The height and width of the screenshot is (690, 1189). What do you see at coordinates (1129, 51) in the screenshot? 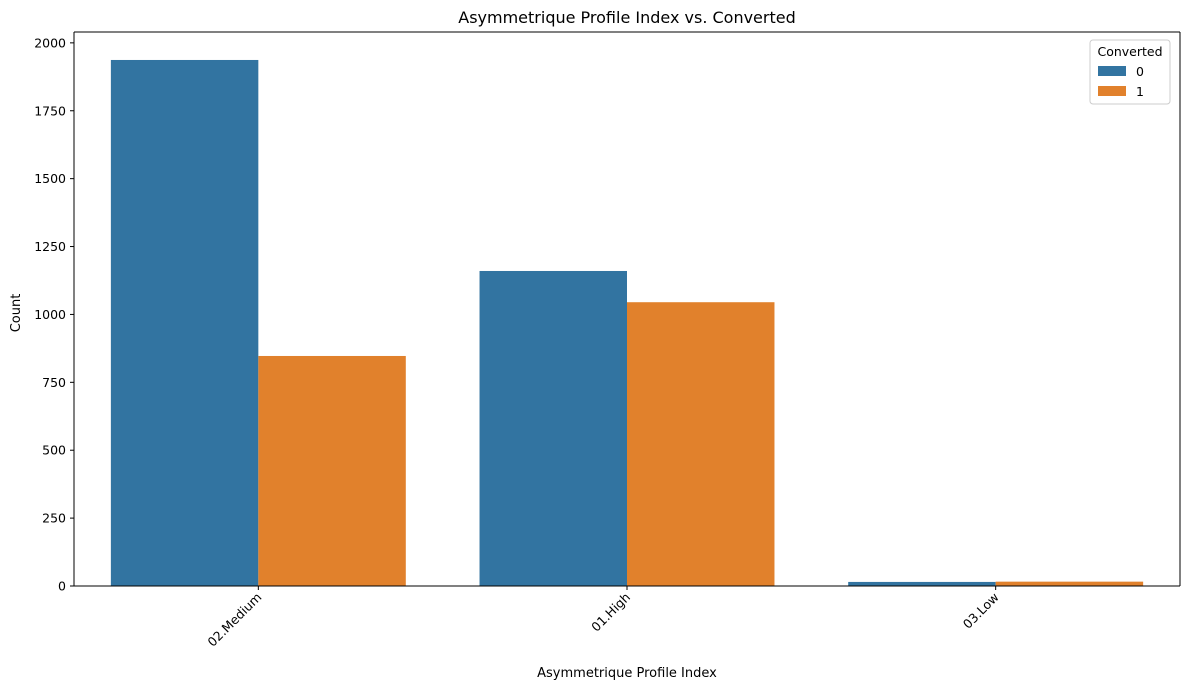
I see `legend-title: Converted` at bounding box center [1129, 51].